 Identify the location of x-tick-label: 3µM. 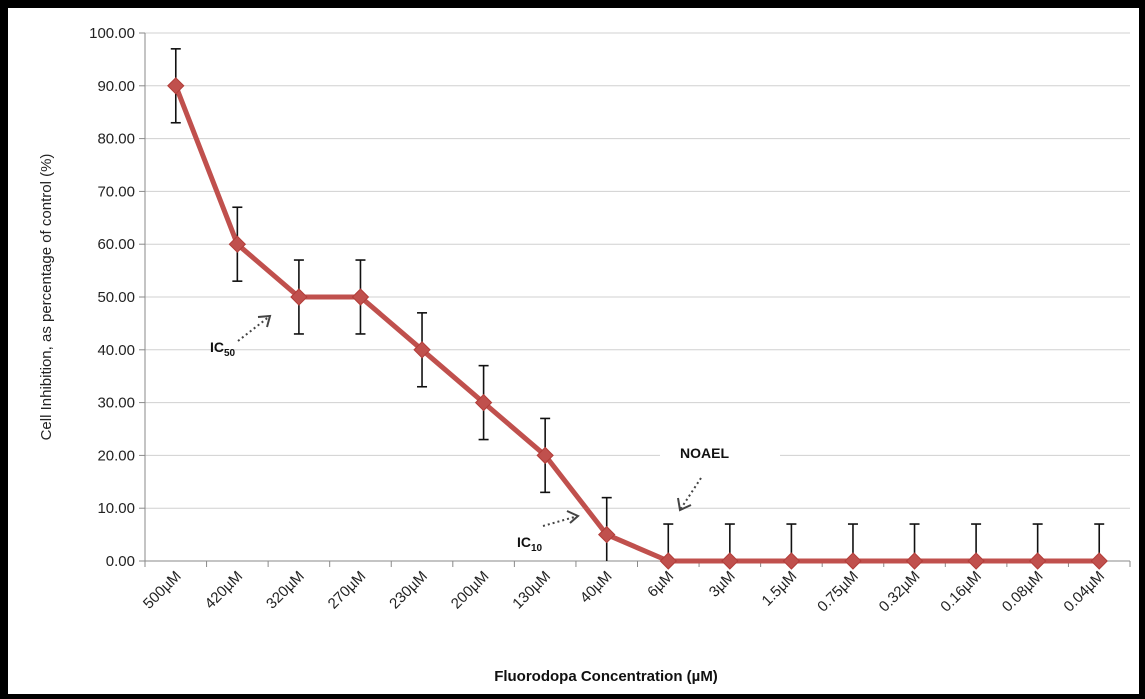
(722, 584).